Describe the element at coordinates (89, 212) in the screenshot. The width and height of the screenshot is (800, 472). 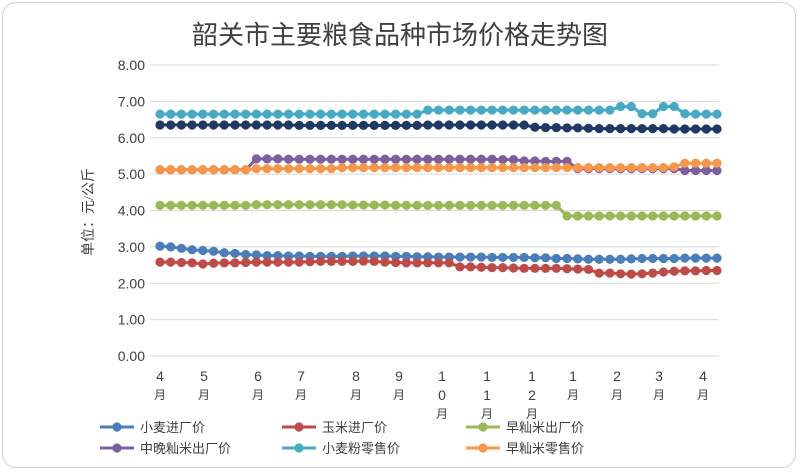
I see `y-axis-label: 单位：元/公斤` at that location.